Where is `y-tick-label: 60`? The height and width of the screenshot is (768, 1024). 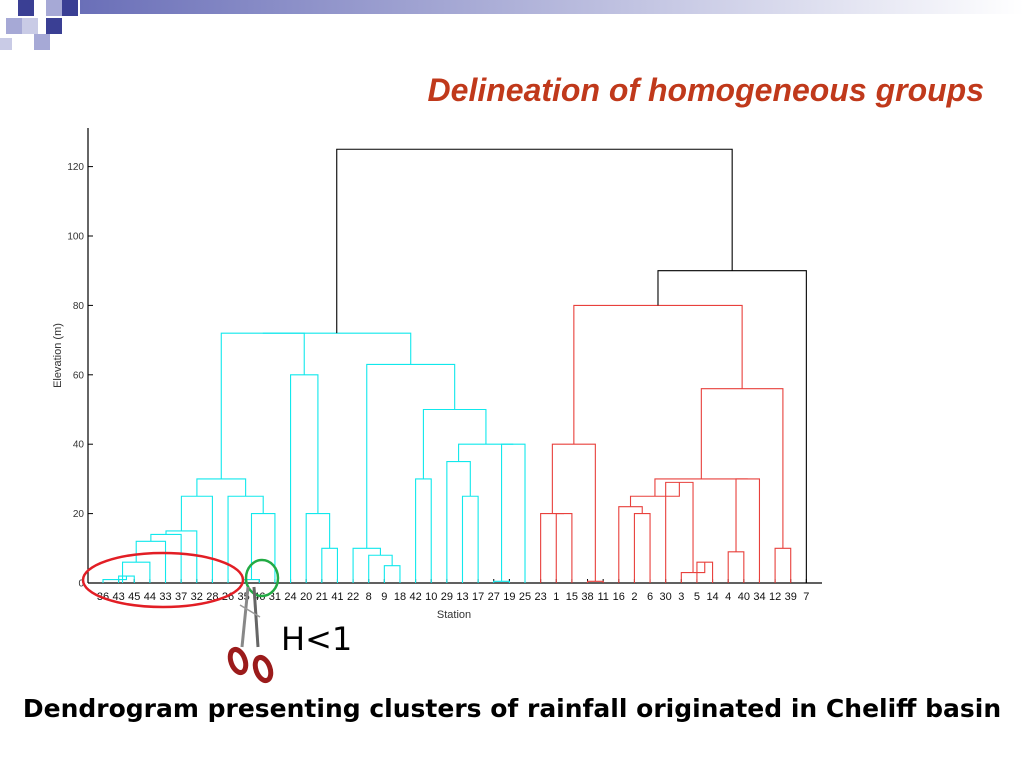 y-tick-label: 60 is located at coordinates (79, 375).